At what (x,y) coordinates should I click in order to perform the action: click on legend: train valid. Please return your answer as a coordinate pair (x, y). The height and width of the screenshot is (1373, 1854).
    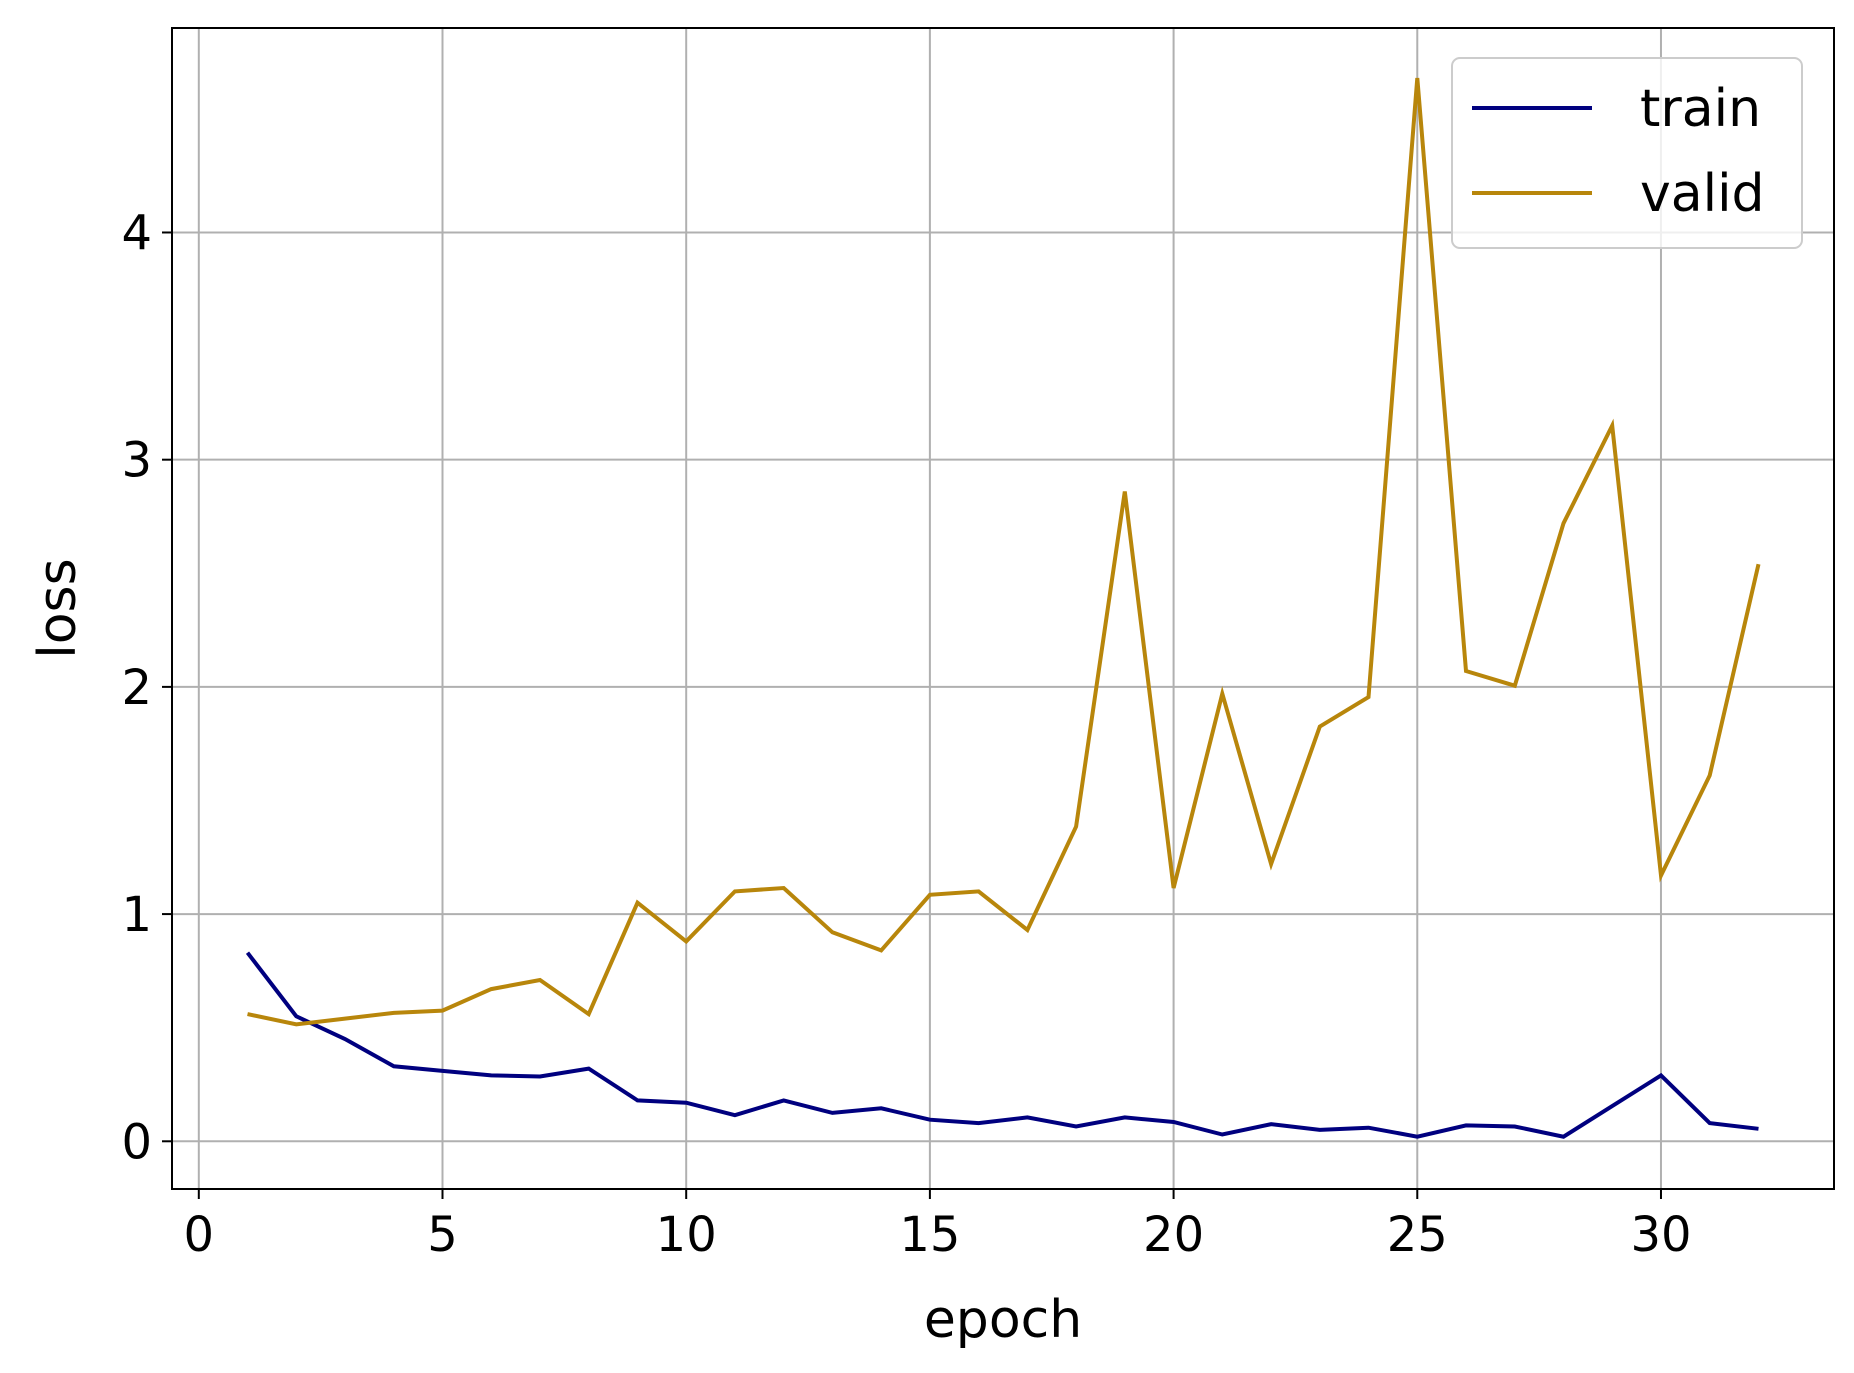
    Looking at the image, I should click on (1627, 153).